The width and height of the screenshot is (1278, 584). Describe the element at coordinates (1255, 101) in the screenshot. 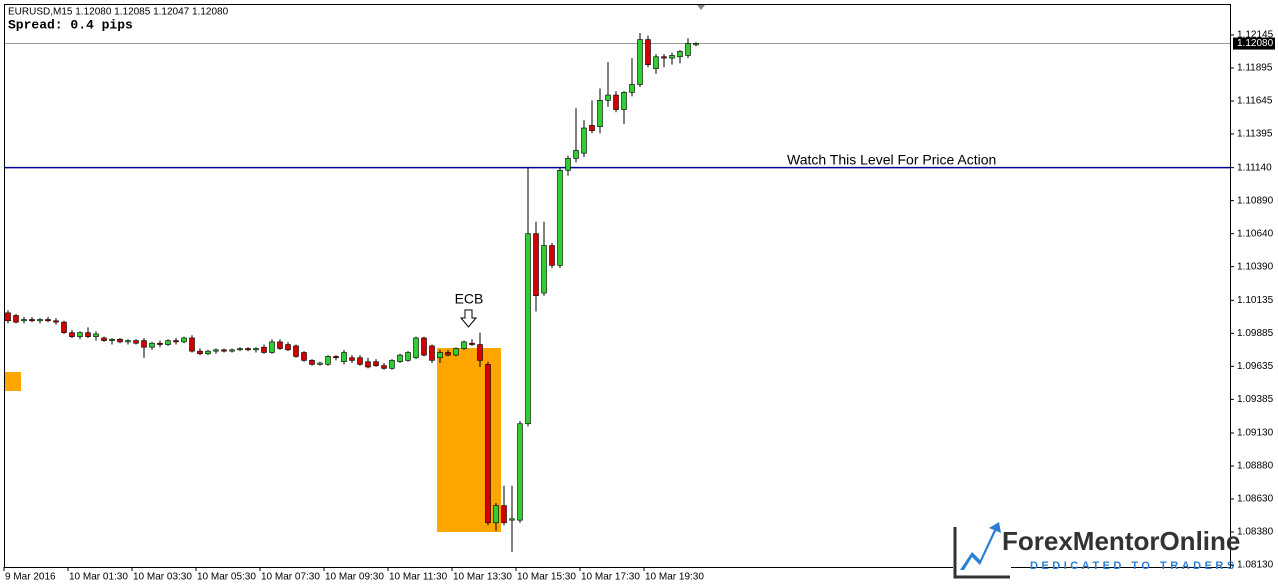

I see `y-tick-label: 1.11645` at that location.